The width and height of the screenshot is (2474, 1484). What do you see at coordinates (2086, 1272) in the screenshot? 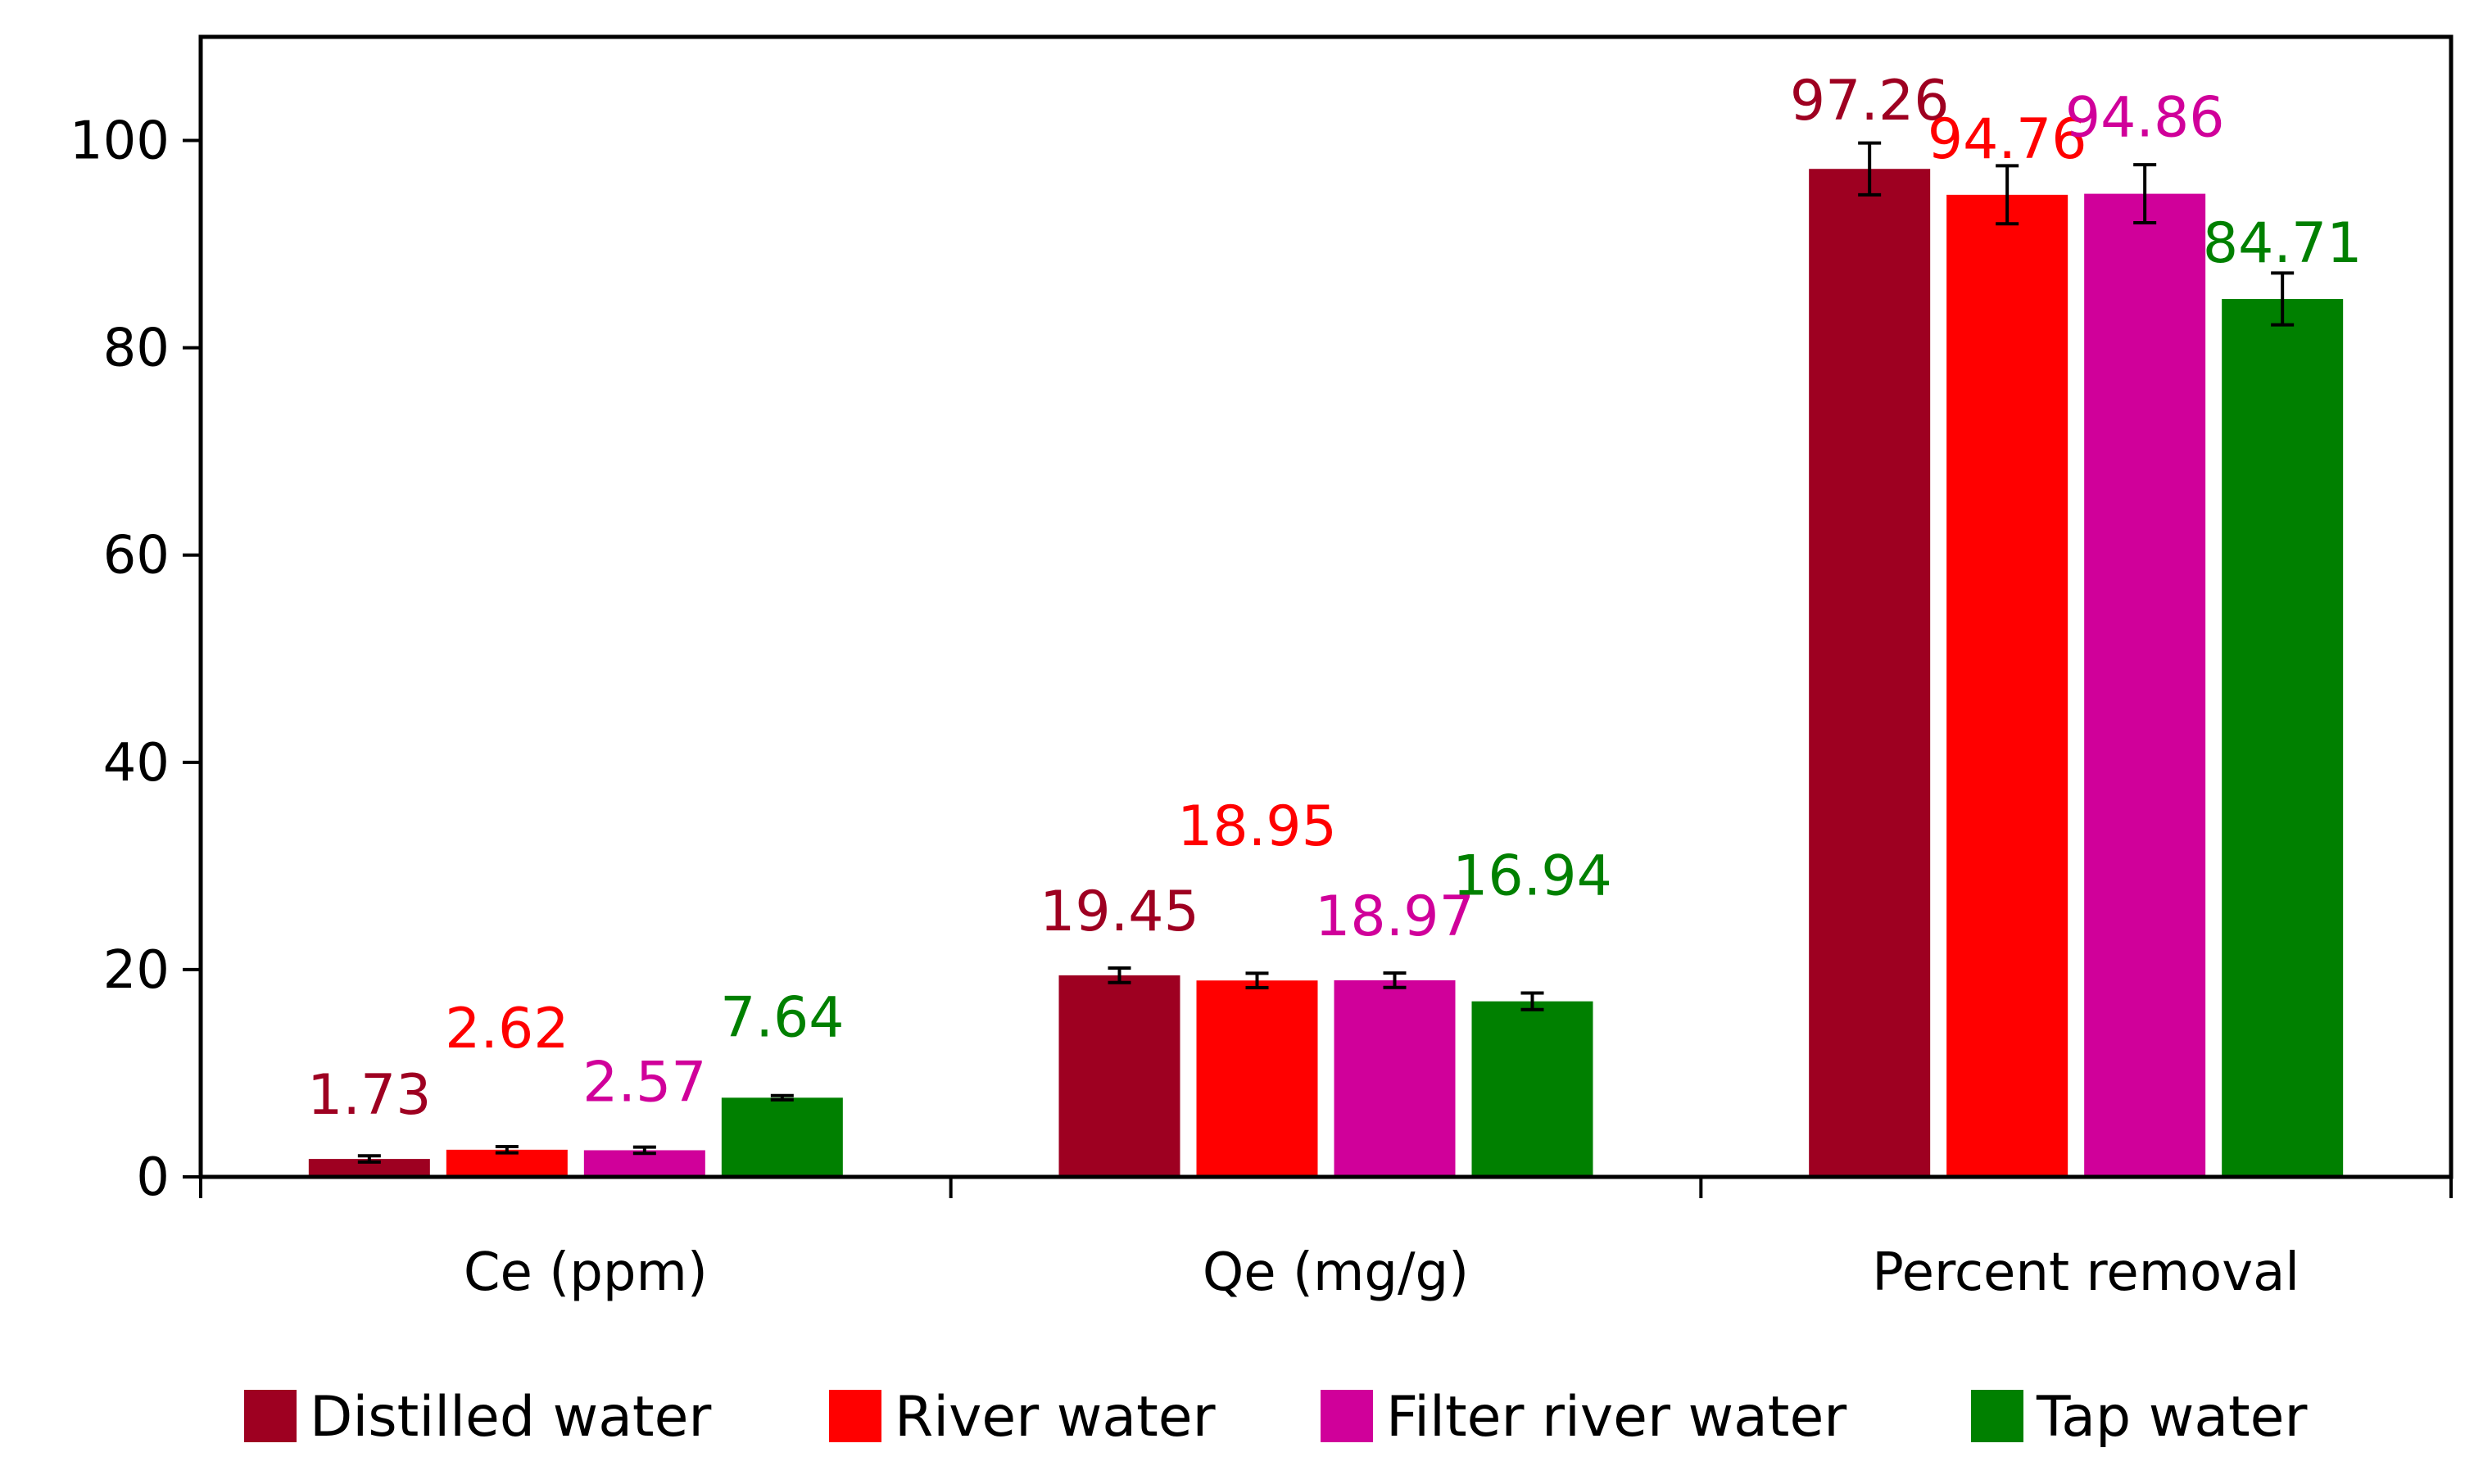
I see `category-label-2: Percent removal` at bounding box center [2086, 1272].